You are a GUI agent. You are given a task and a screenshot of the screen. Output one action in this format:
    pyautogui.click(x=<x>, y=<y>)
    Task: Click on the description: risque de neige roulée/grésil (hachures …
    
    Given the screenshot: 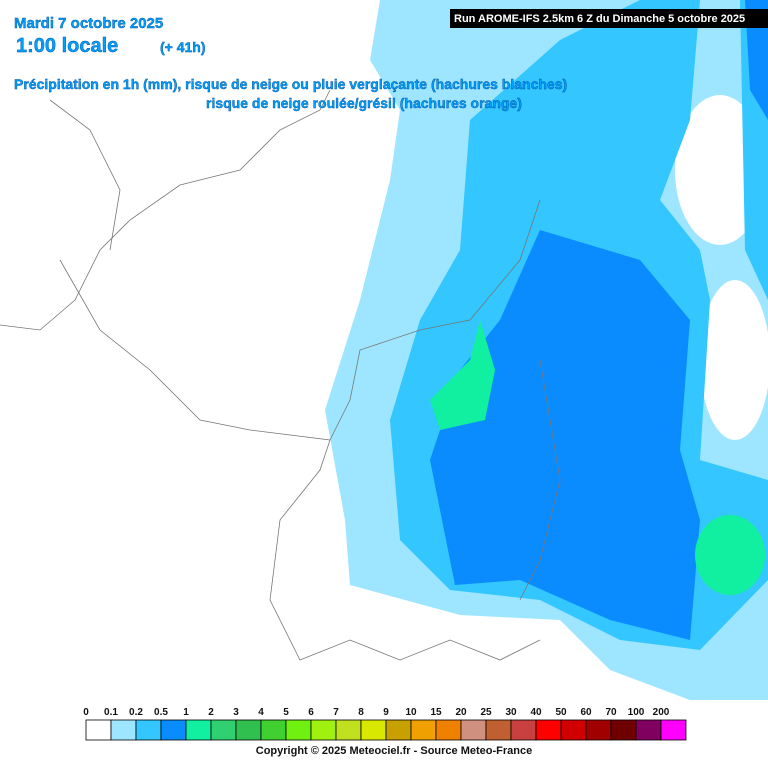 What is the action you would take?
    pyautogui.click(x=364, y=103)
    